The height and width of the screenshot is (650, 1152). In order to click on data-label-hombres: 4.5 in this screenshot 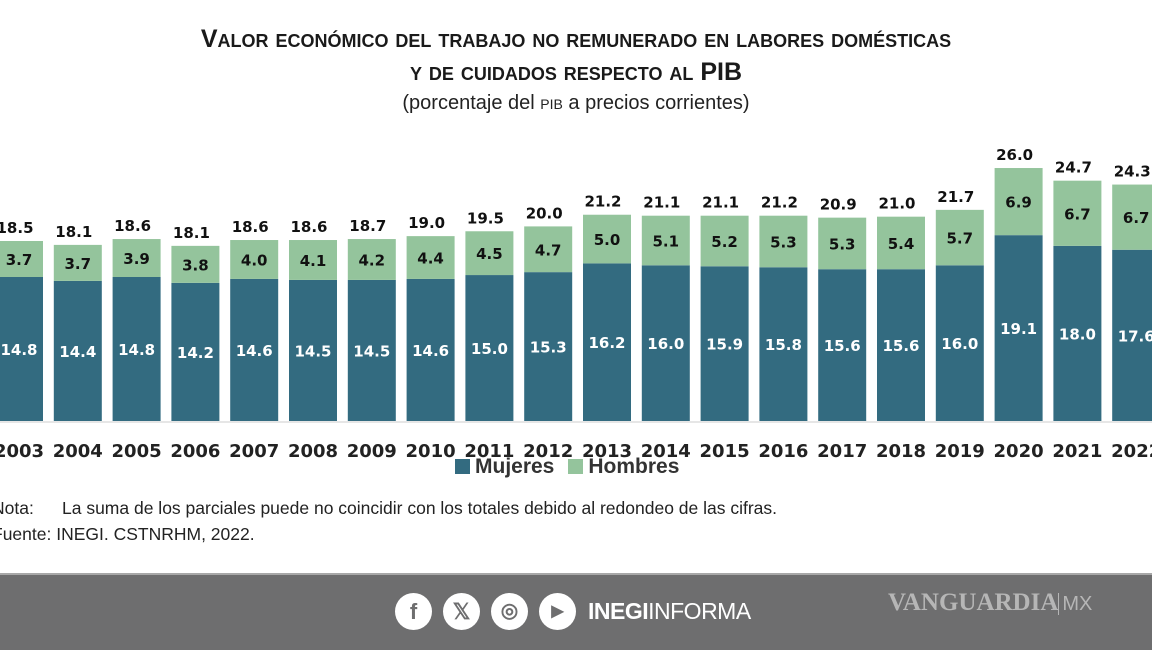, I will do `click(489, 254)`.